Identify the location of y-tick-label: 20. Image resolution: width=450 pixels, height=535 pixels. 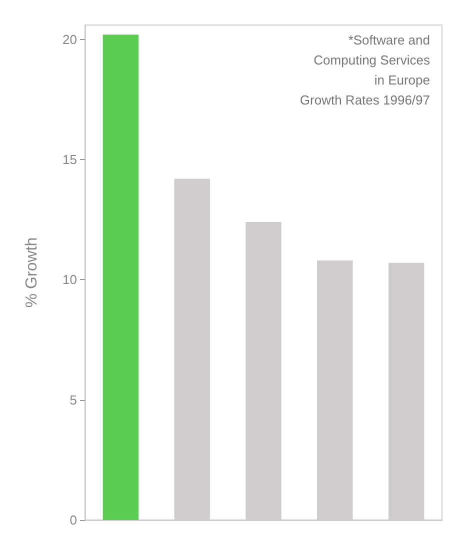
(69, 39).